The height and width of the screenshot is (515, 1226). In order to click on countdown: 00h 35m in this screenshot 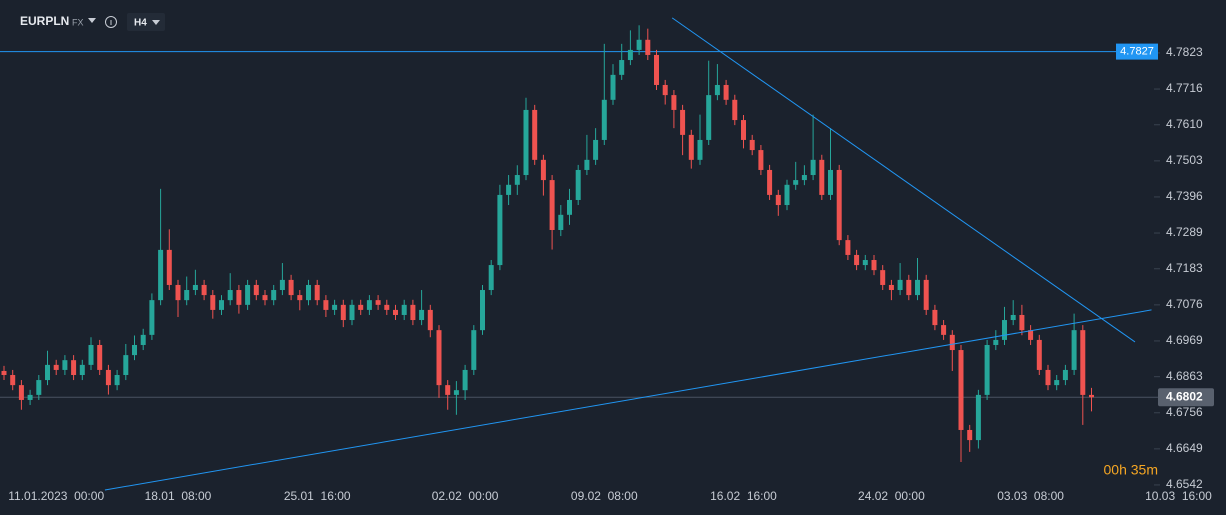, I will do `click(1131, 470)`.